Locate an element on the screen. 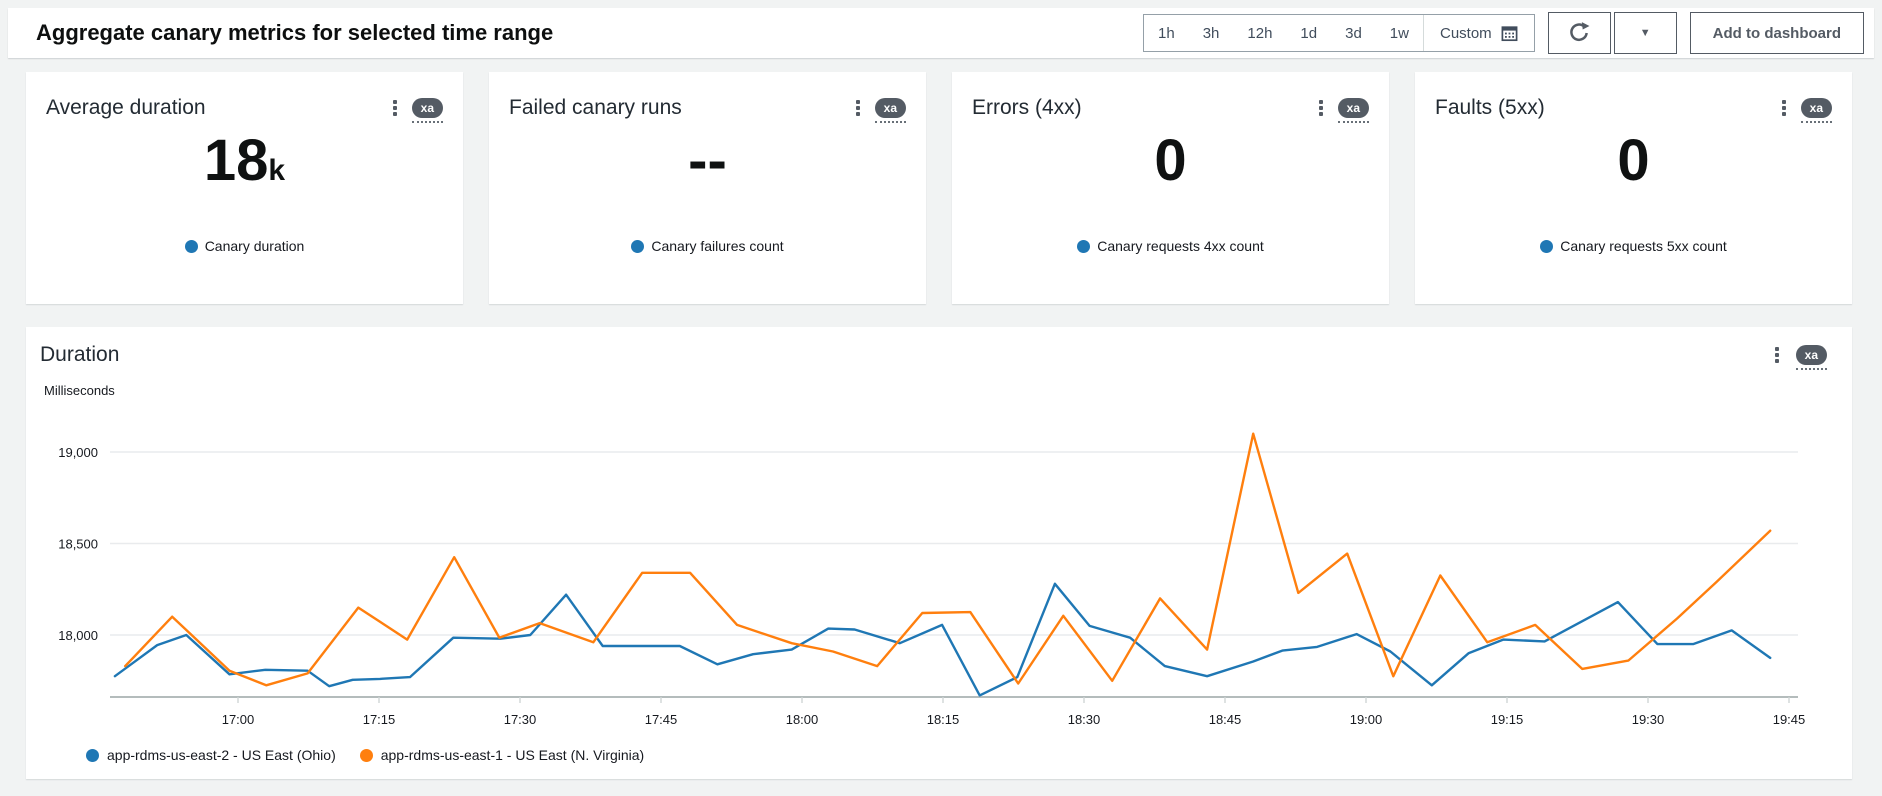  card-title: Errors (4xx) is located at coordinates (1027, 107).